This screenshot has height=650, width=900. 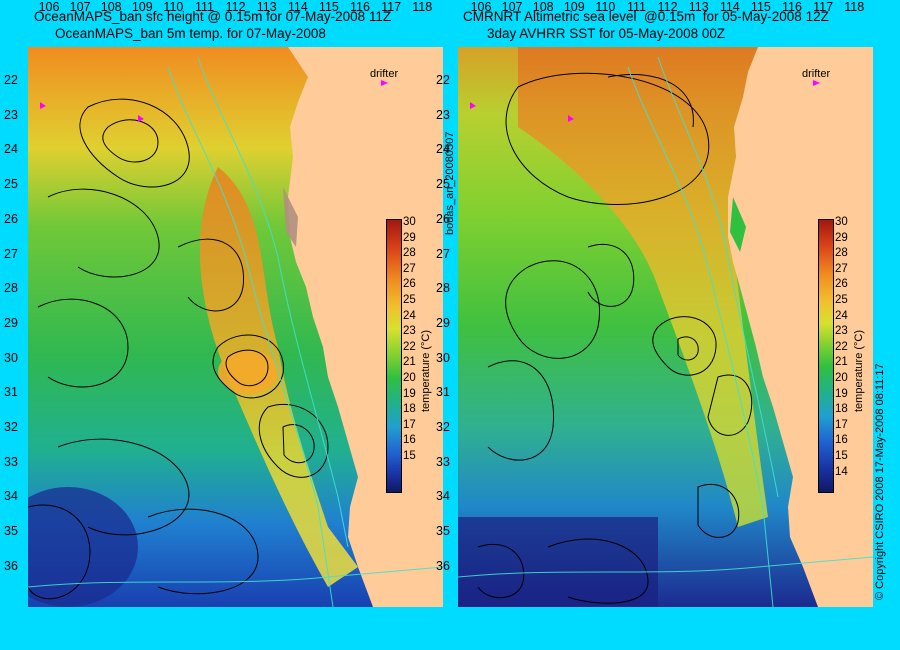 What do you see at coordinates (738, 224) in the screenshot?
I see `right-bay` at bounding box center [738, 224].